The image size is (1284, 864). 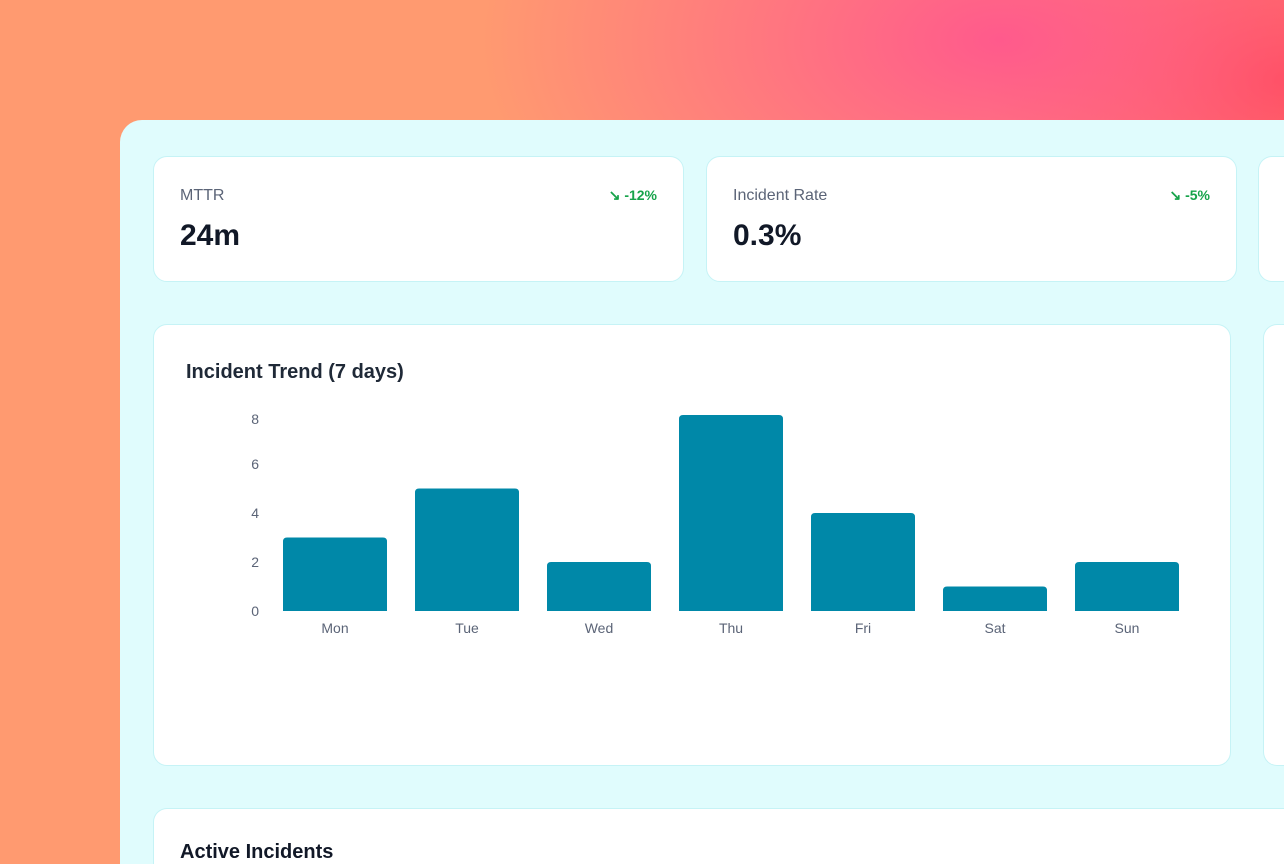 I want to click on y-tick-label: 2, so click(x=255, y=562).